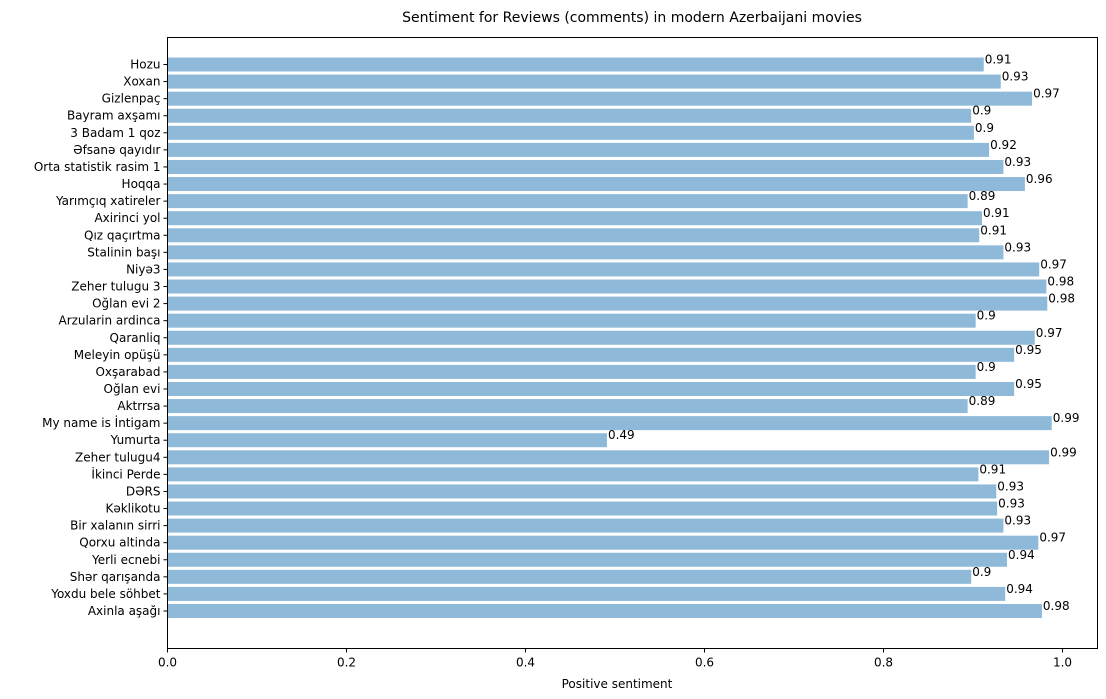 The image size is (1106, 699). Describe the element at coordinates (124, 611) in the screenshot. I see `y-tick-label: Axinla aşağı` at that location.